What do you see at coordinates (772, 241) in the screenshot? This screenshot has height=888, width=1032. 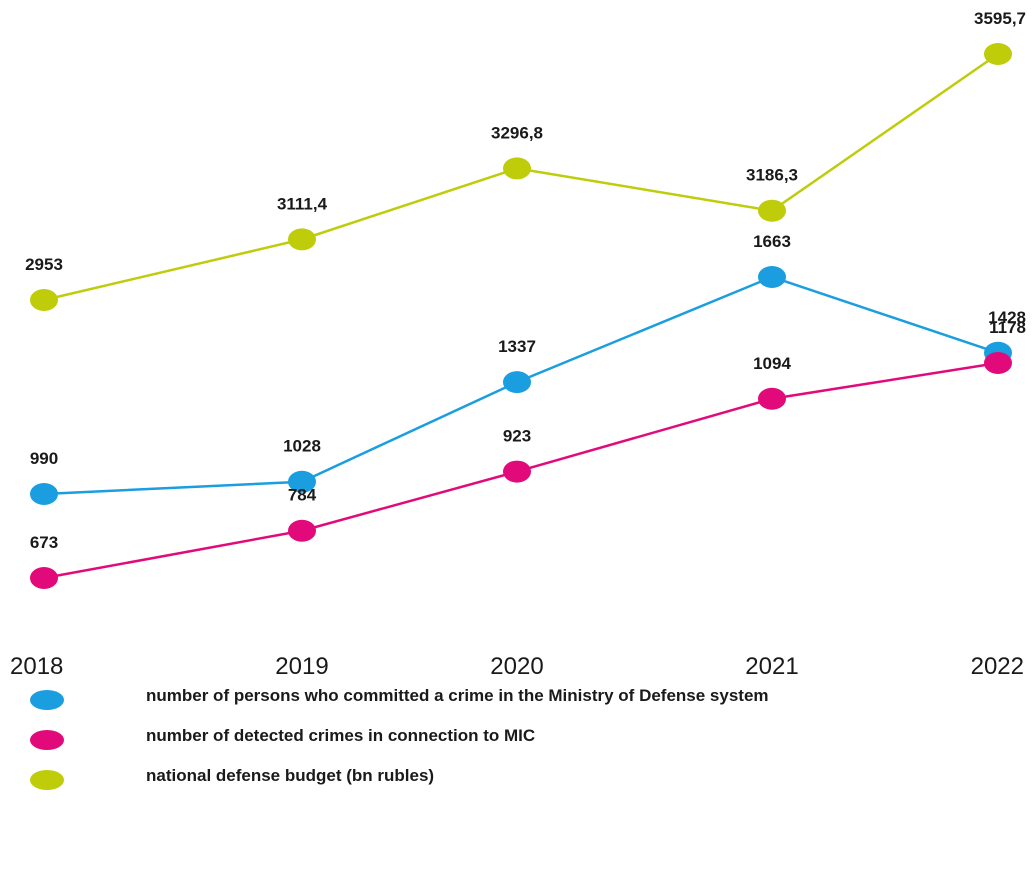 I see `data-label-persons-2021: 1663` at bounding box center [772, 241].